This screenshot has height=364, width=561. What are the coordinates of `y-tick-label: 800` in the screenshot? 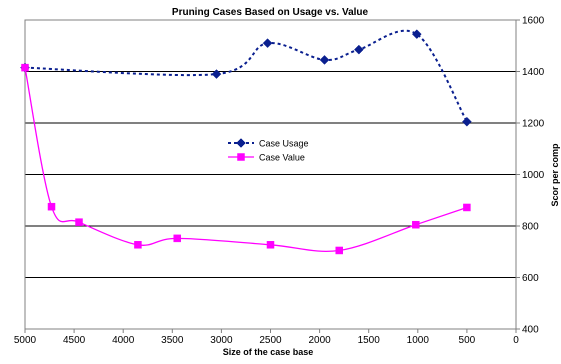 It's located at (530, 227).